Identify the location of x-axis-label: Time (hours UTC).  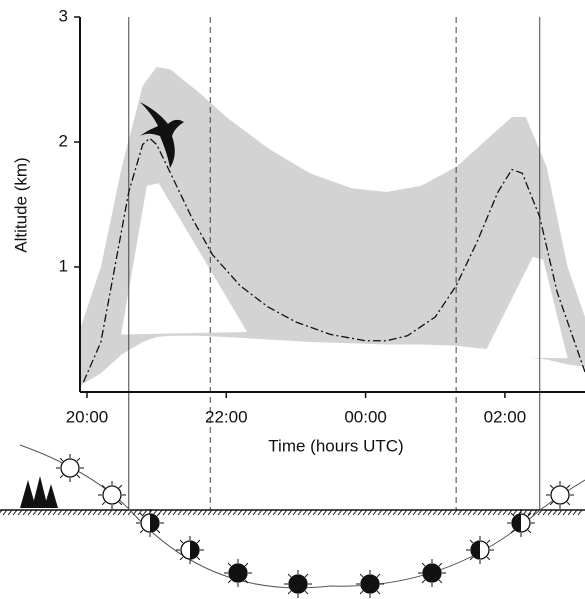
(335, 445).